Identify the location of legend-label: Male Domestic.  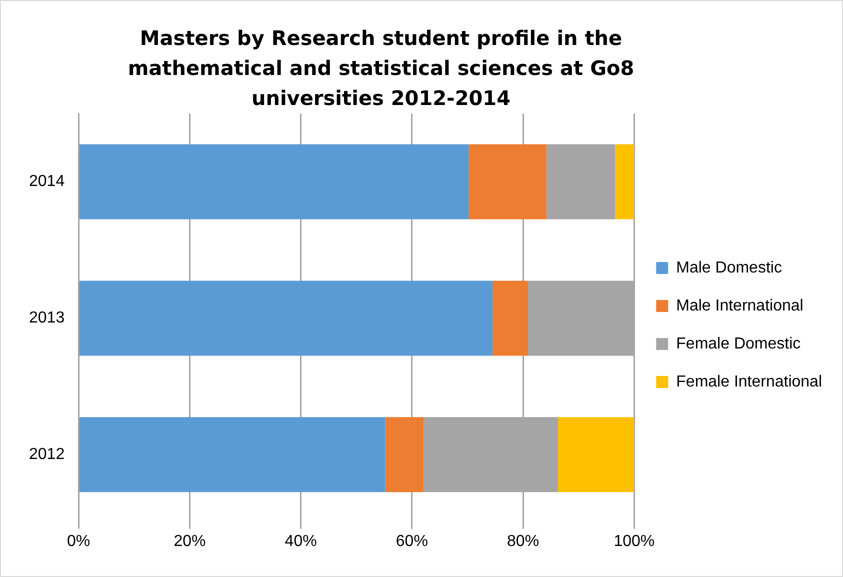
(729, 267).